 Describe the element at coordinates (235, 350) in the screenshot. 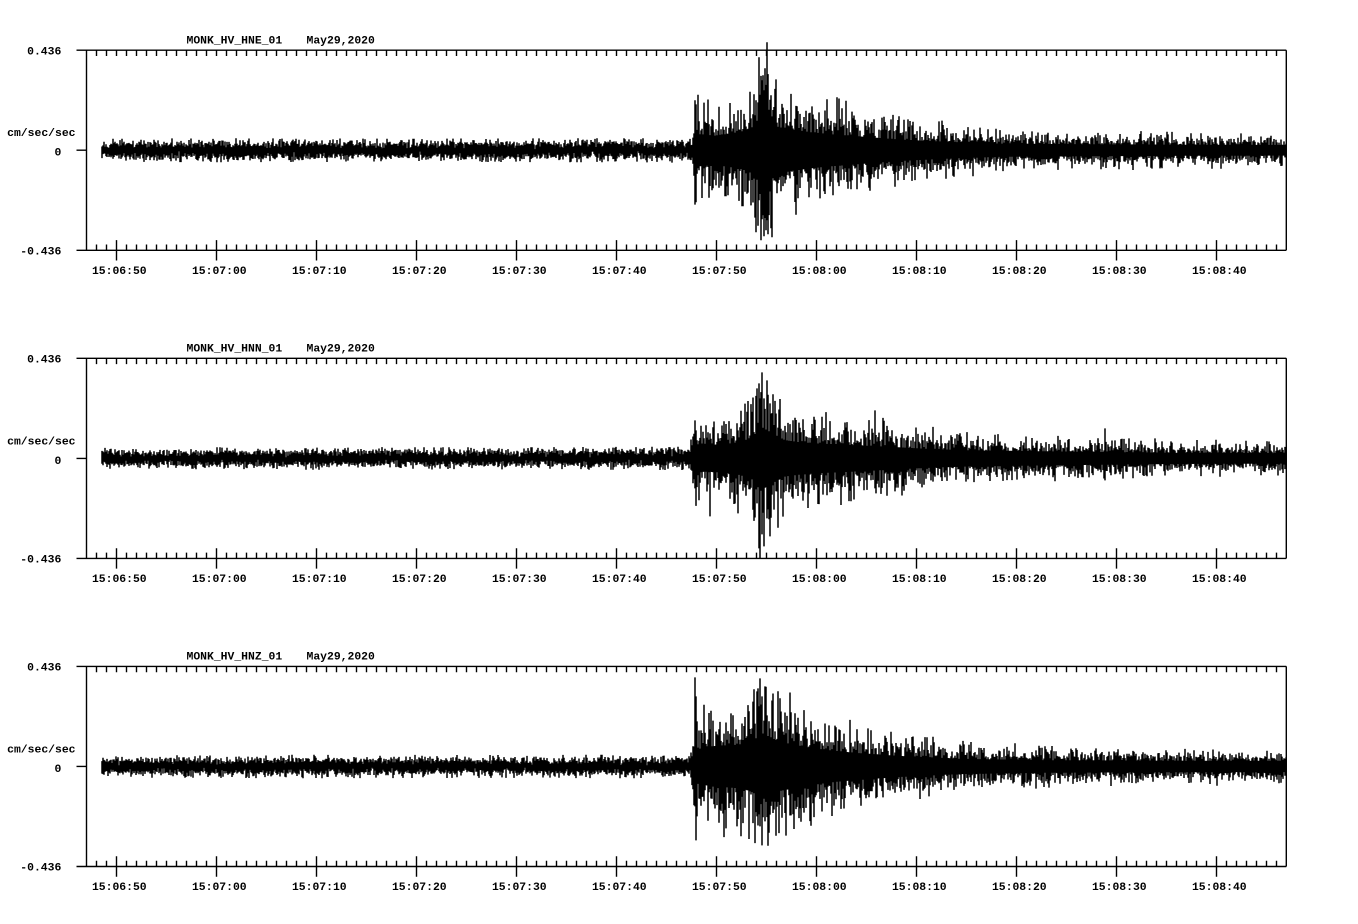

I see `svg-text: MONK_HV_HNN_01` at that location.